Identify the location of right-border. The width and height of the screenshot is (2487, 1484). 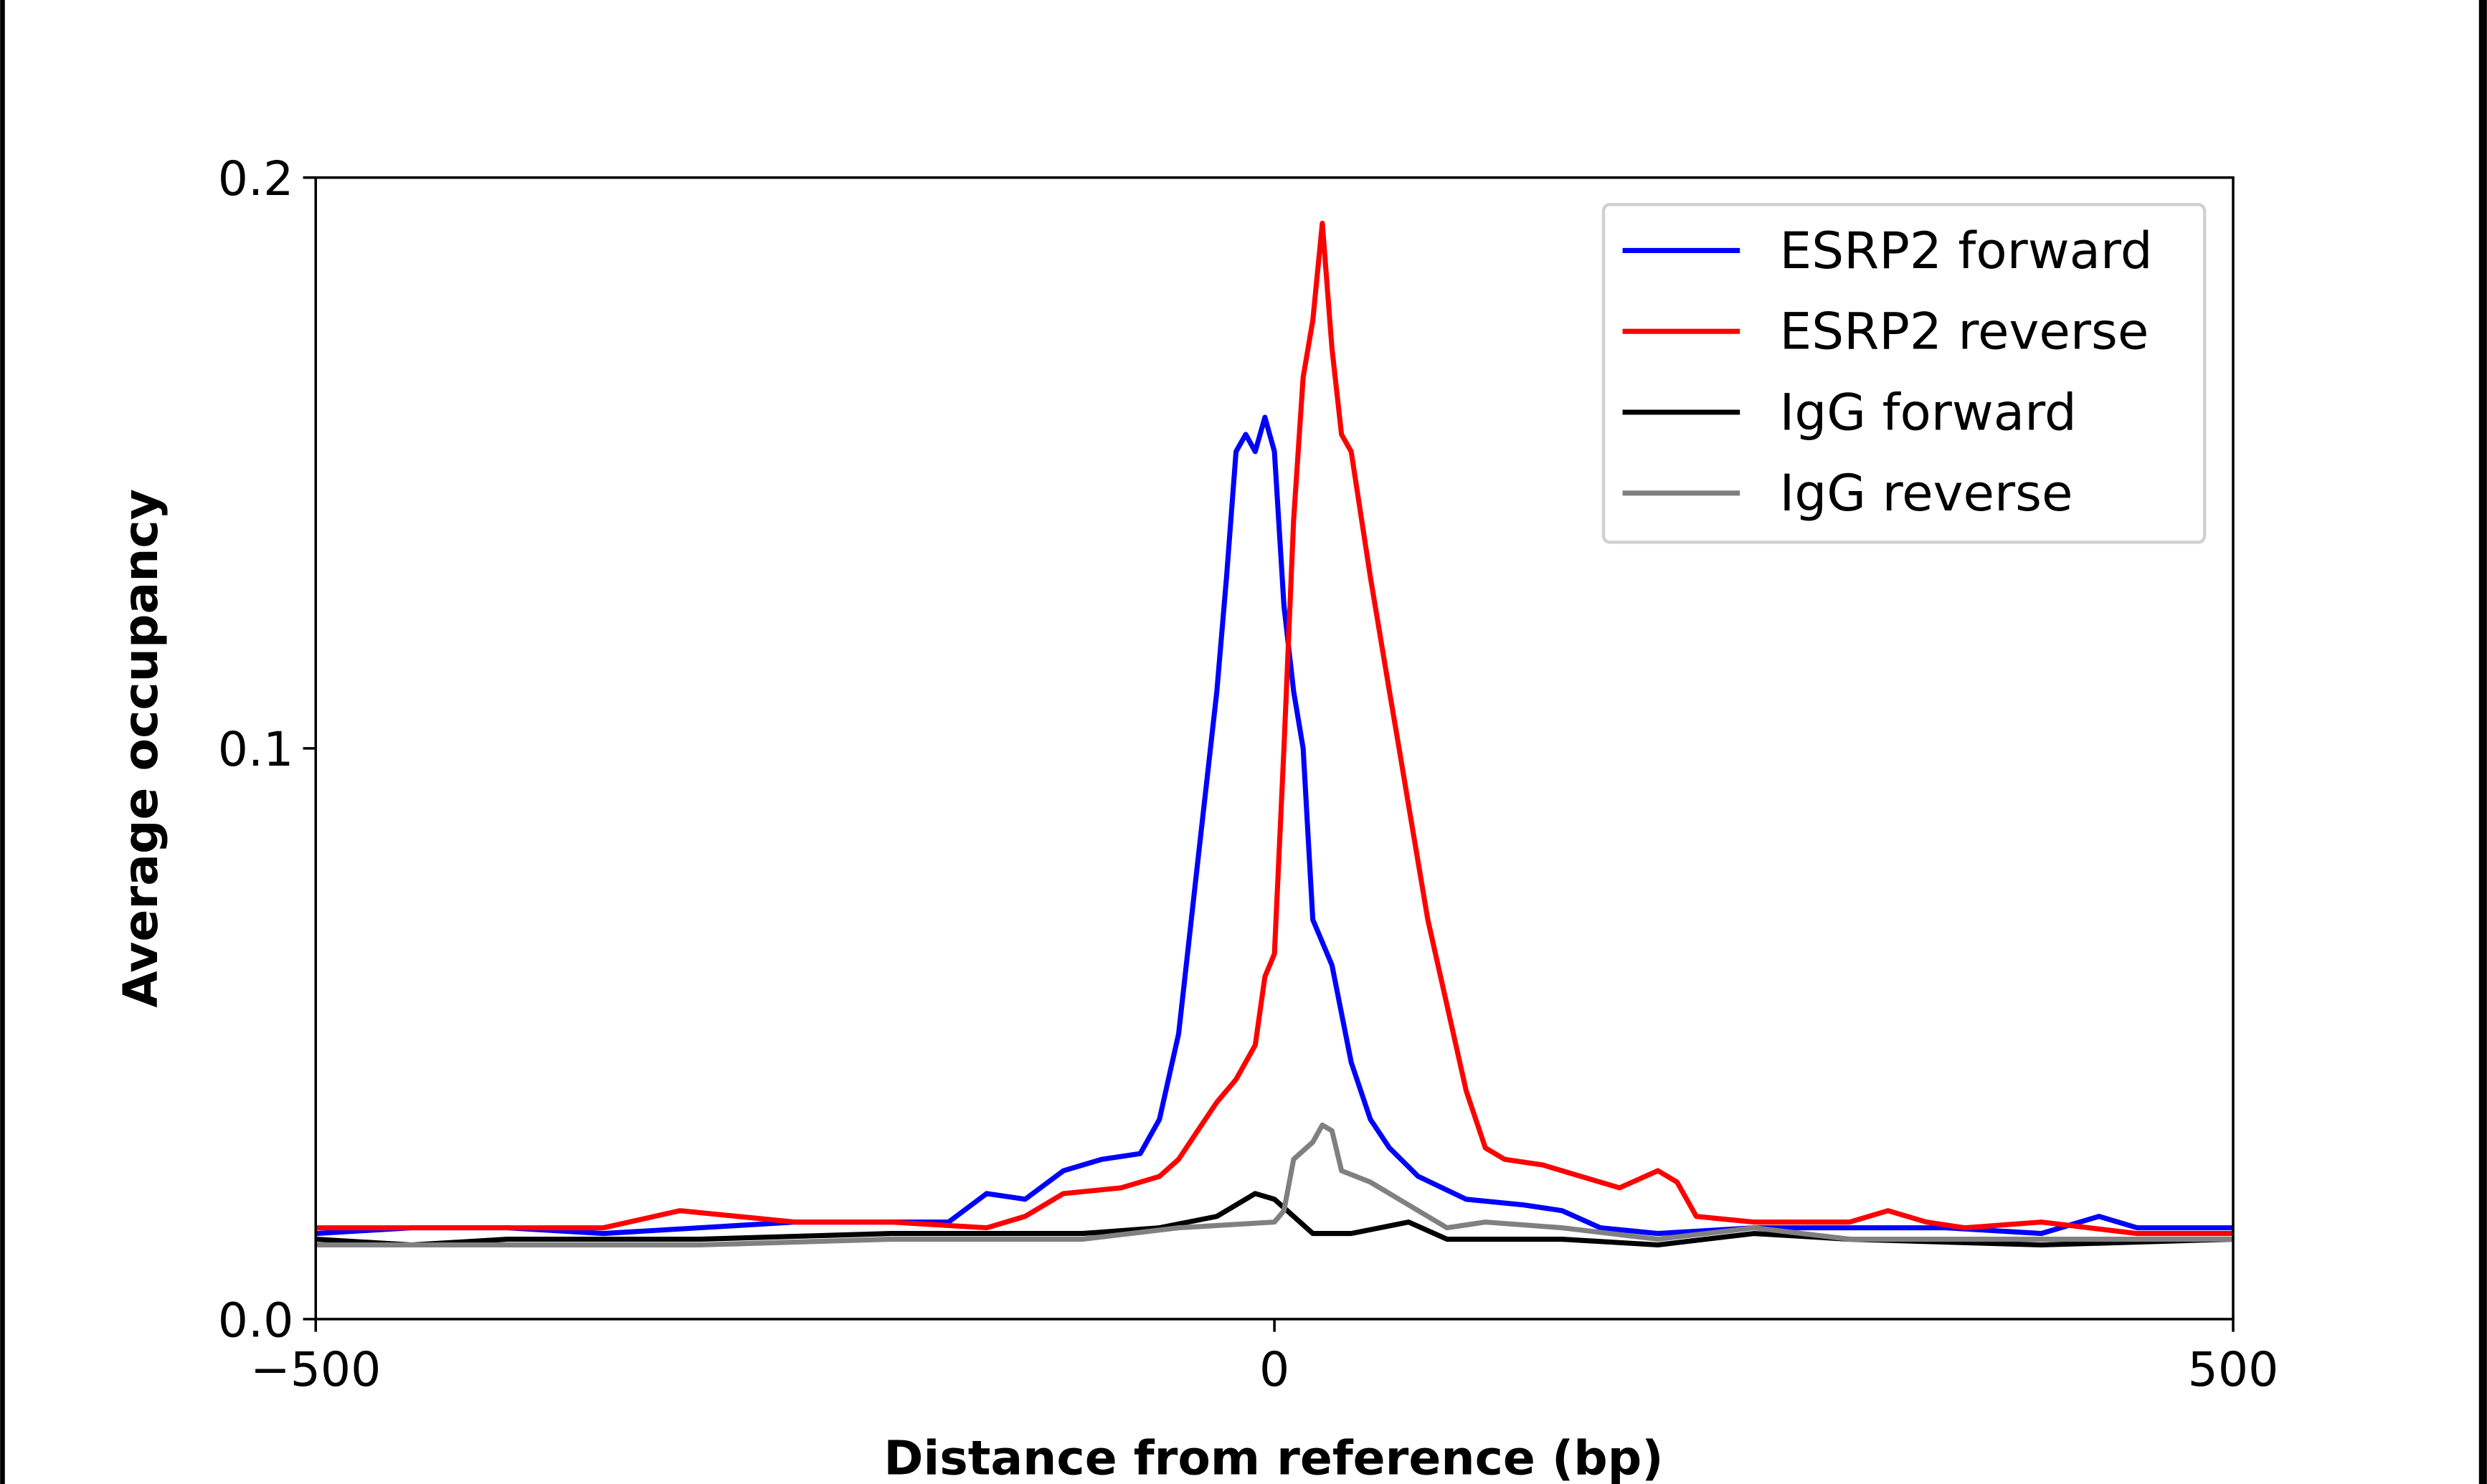
(2483, 742).